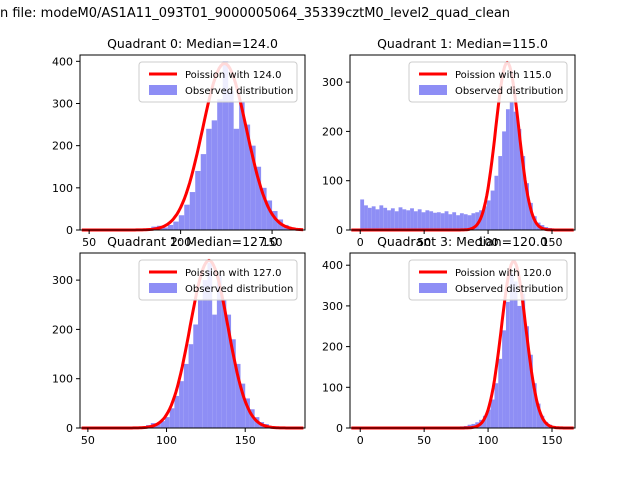  Describe the element at coordinates (360, 440) in the screenshot. I see `x-tick-label: 0` at that location.